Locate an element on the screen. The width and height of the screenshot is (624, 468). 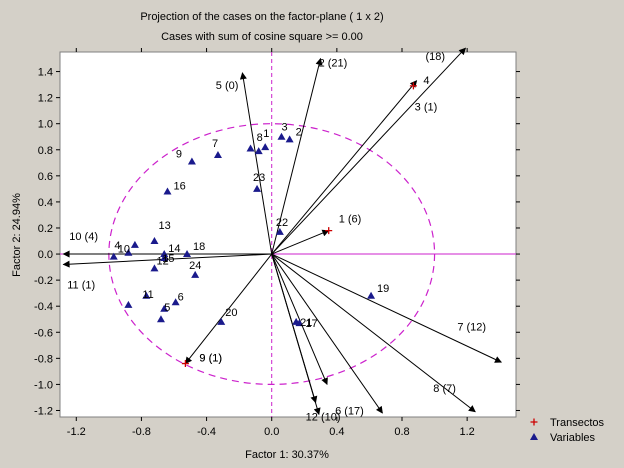
vector-label: 8 (7) is located at coordinates (444, 389).